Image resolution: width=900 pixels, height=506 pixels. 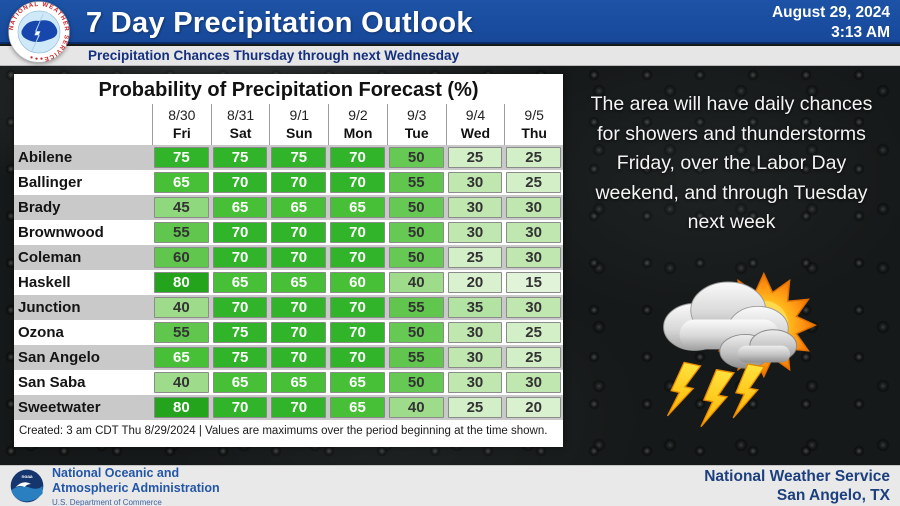 I want to click on row-label-city: Junction, so click(x=49, y=307).